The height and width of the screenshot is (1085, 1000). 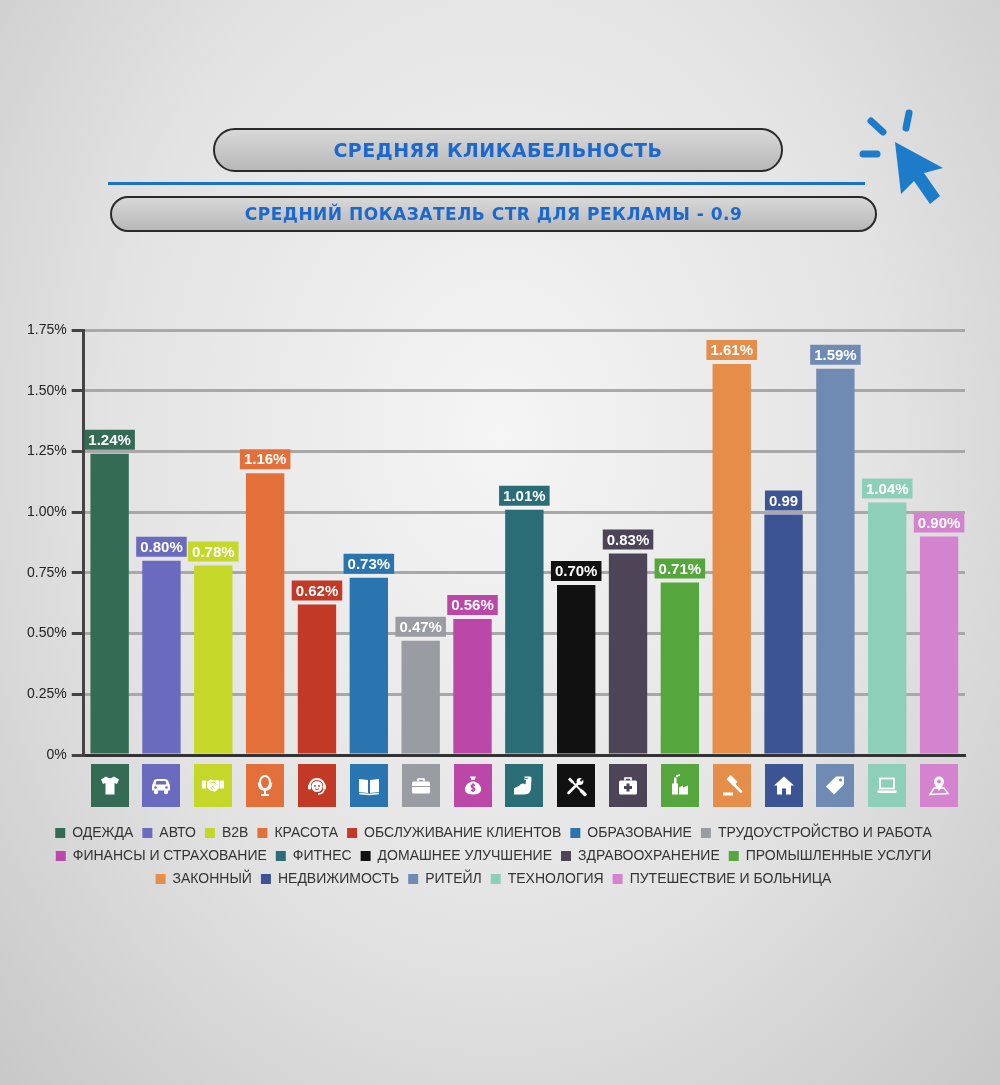 What do you see at coordinates (472, 605) in the screenshot?
I see `data-label: 0.56%` at bounding box center [472, 605].